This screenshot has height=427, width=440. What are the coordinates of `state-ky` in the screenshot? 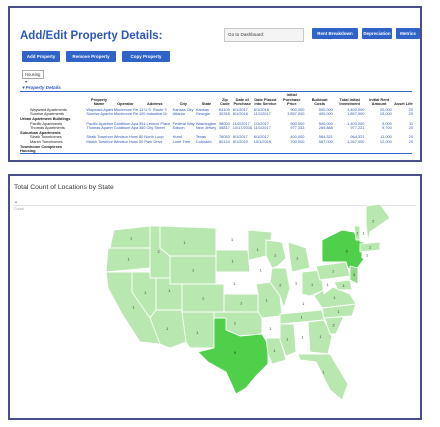 It's located at (303, 304).